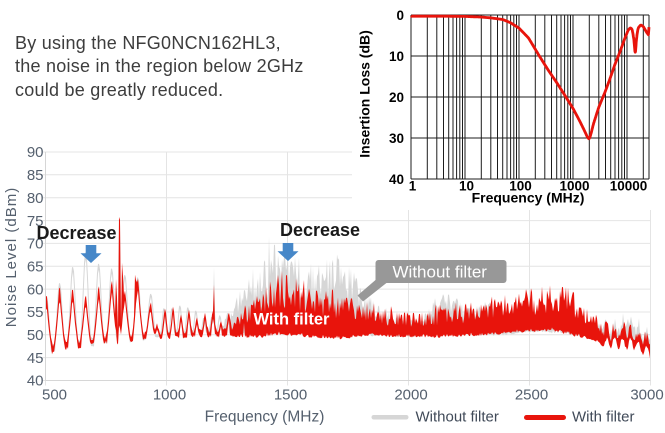 This screenshot has height=433, width=665. I want to click on svg-text: 2500, so click(531, 395).